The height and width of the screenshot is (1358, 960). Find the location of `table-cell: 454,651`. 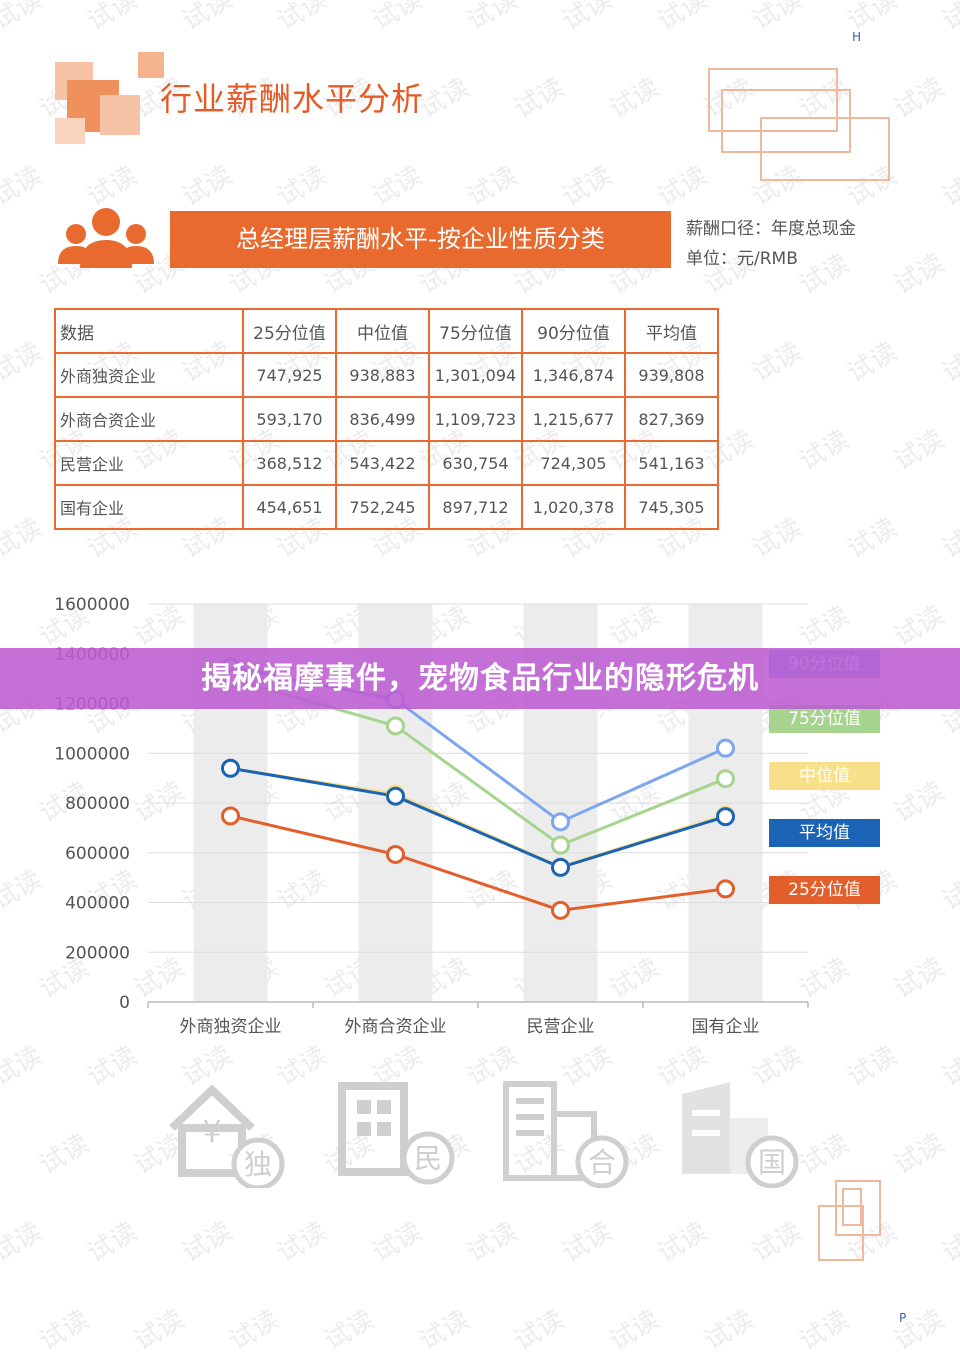

table-cell: 454,651 is located at coordinates (289, 507).